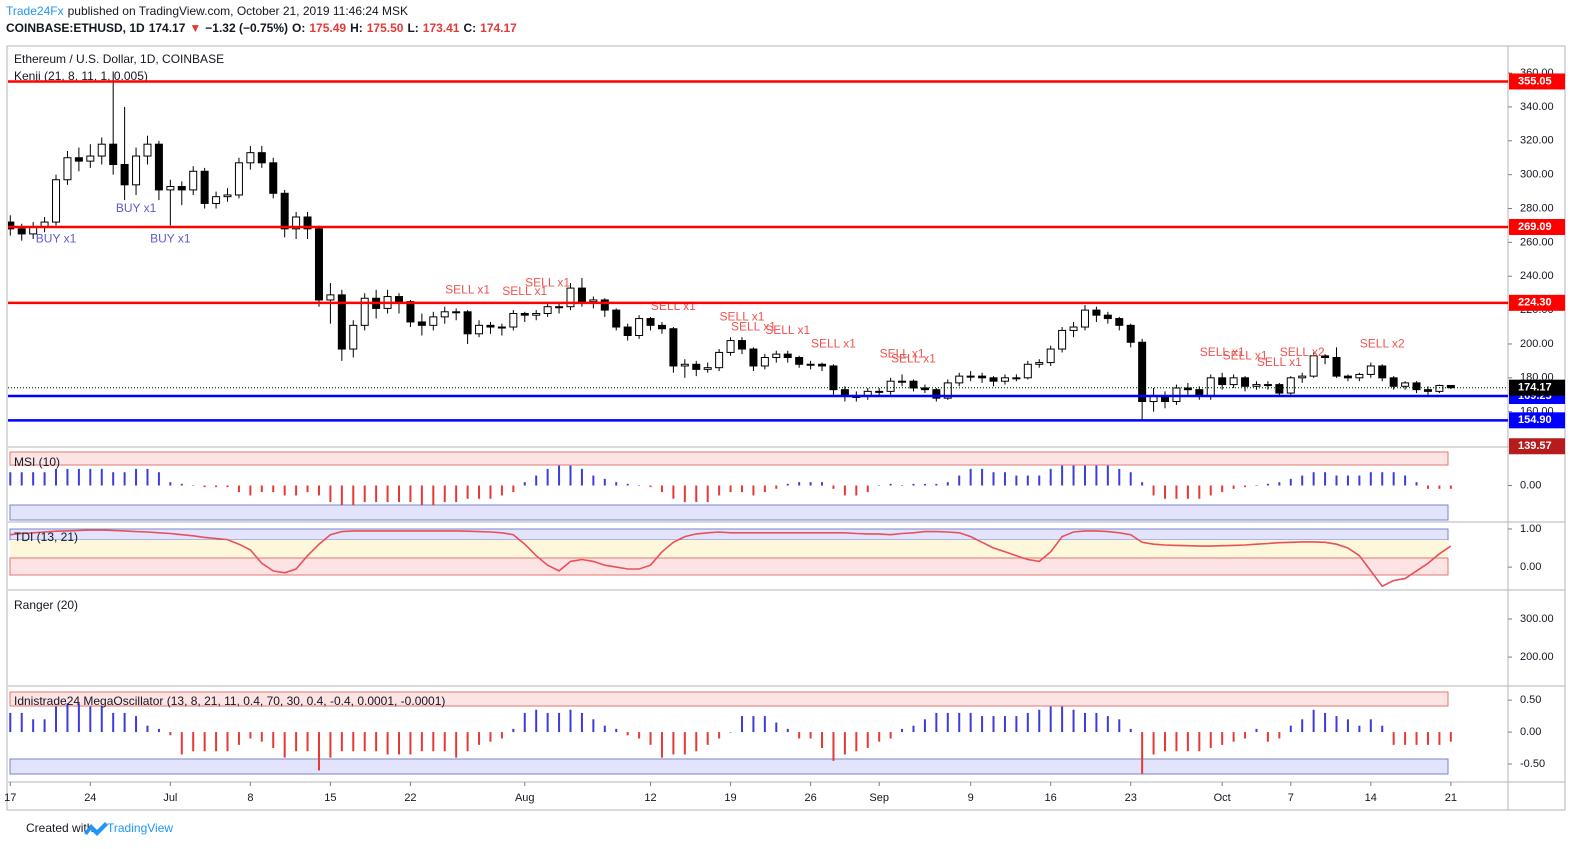 The height and width of the screenshot is (849, 1572). Describe the element at coordinates (385, 28) in the screenshot. I see `header-piece: 175.50` at that location.